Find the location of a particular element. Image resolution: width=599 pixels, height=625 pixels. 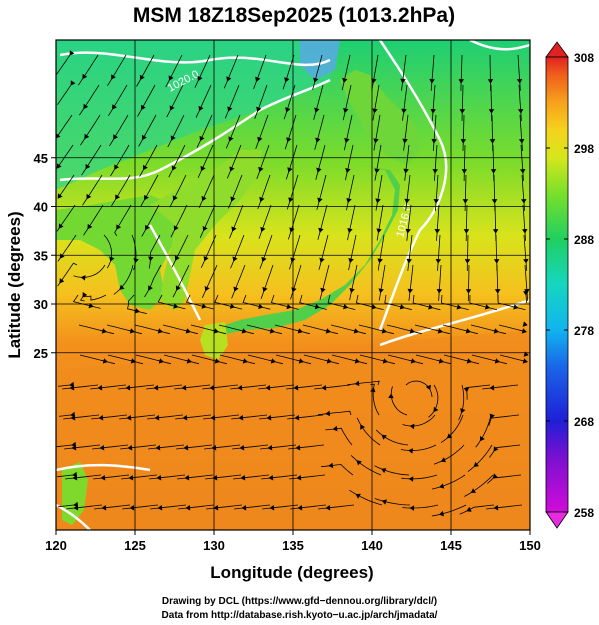

x-tick-label: 145 is located at coordinates (451, 545).